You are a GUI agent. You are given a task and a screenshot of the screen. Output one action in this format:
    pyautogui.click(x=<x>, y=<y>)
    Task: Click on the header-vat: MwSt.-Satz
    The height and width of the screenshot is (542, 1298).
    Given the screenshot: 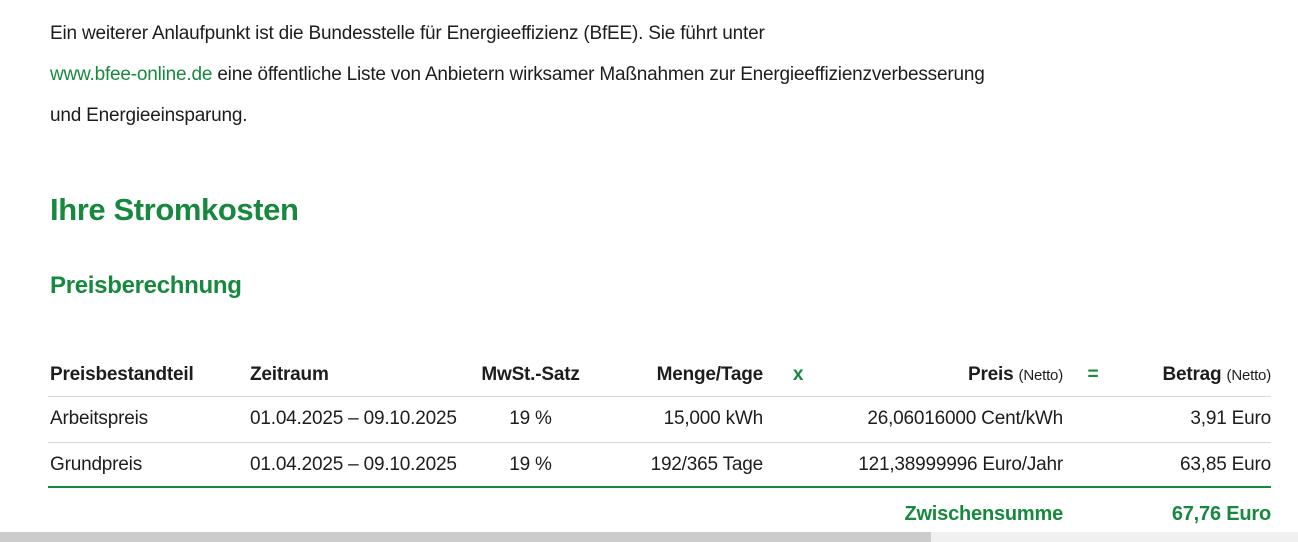 What is the action you would take?
    pyautogui.click(x=530, y=374)
    